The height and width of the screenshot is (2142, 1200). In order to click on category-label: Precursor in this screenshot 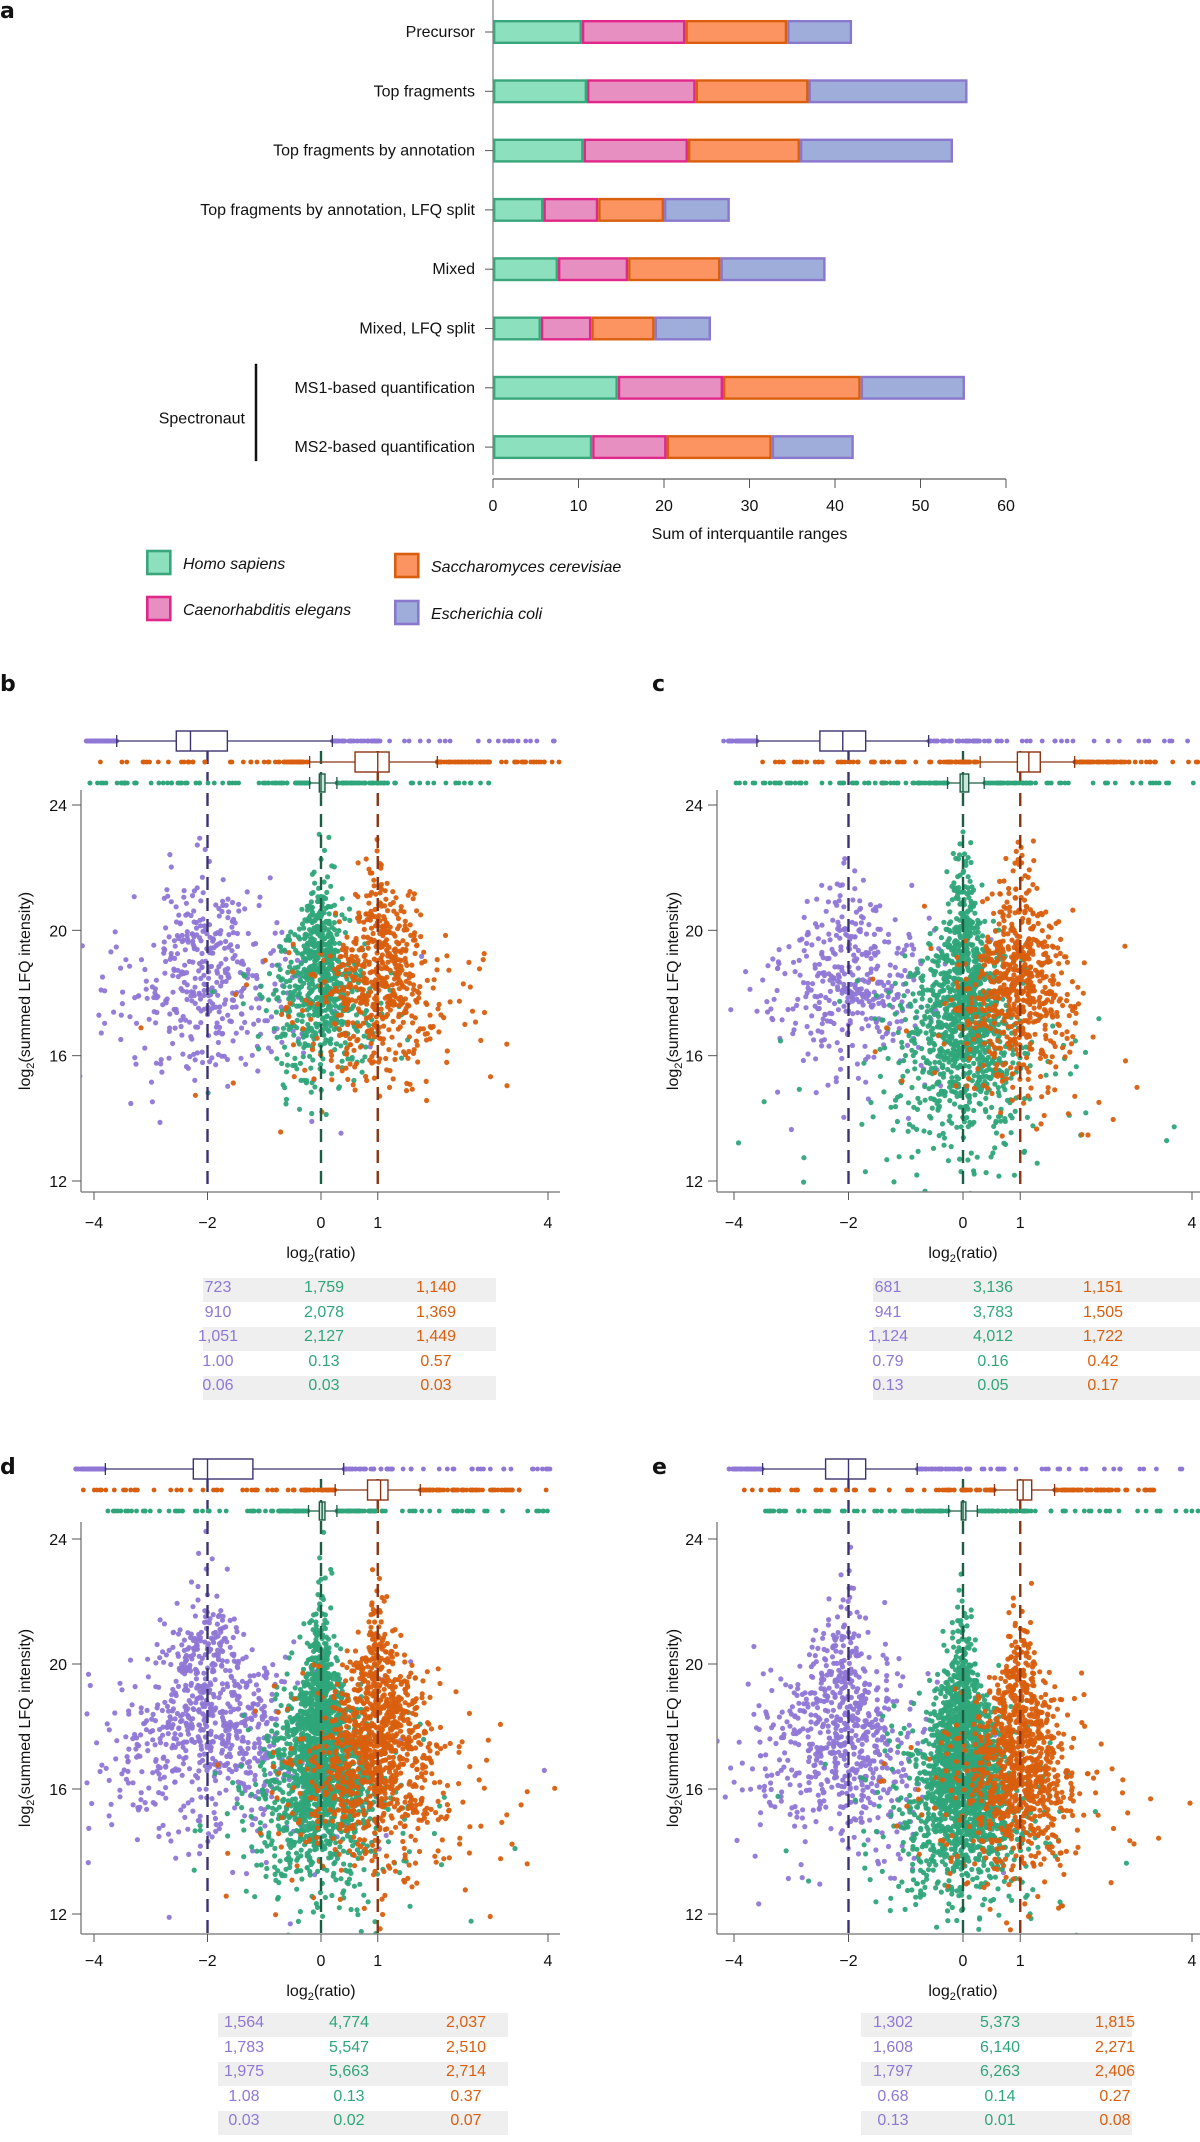, I will do `click(441, 32)`.